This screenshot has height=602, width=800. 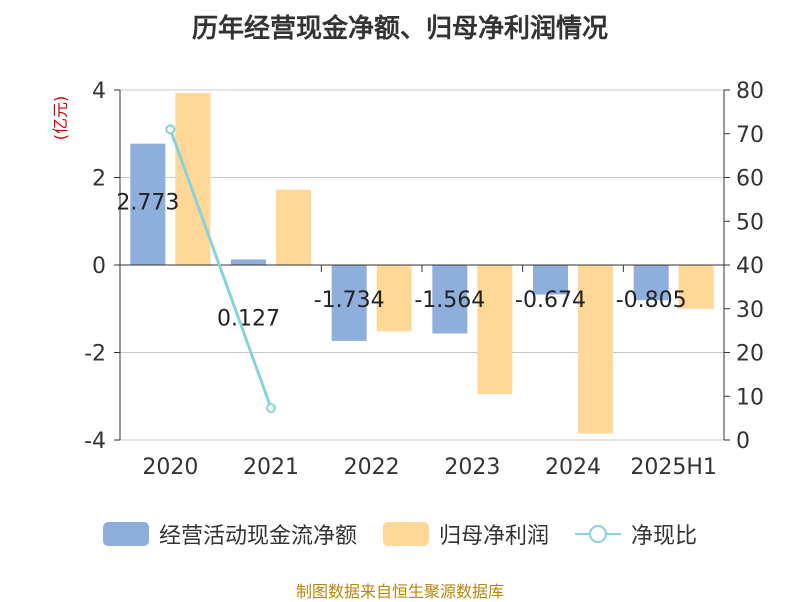 What do you see at coordinates (573, 467) in the screenshot?
I see `x-tick-label: 2024` at bounding box center [573, 467].